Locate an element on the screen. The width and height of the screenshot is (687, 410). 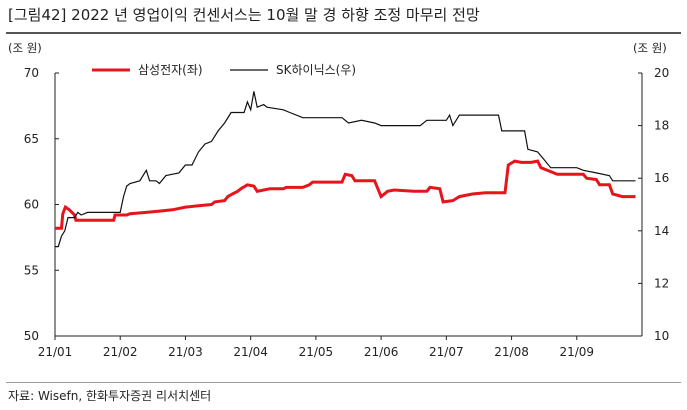
x-tick-label: 21/06 is located at coordinates (381, 352).